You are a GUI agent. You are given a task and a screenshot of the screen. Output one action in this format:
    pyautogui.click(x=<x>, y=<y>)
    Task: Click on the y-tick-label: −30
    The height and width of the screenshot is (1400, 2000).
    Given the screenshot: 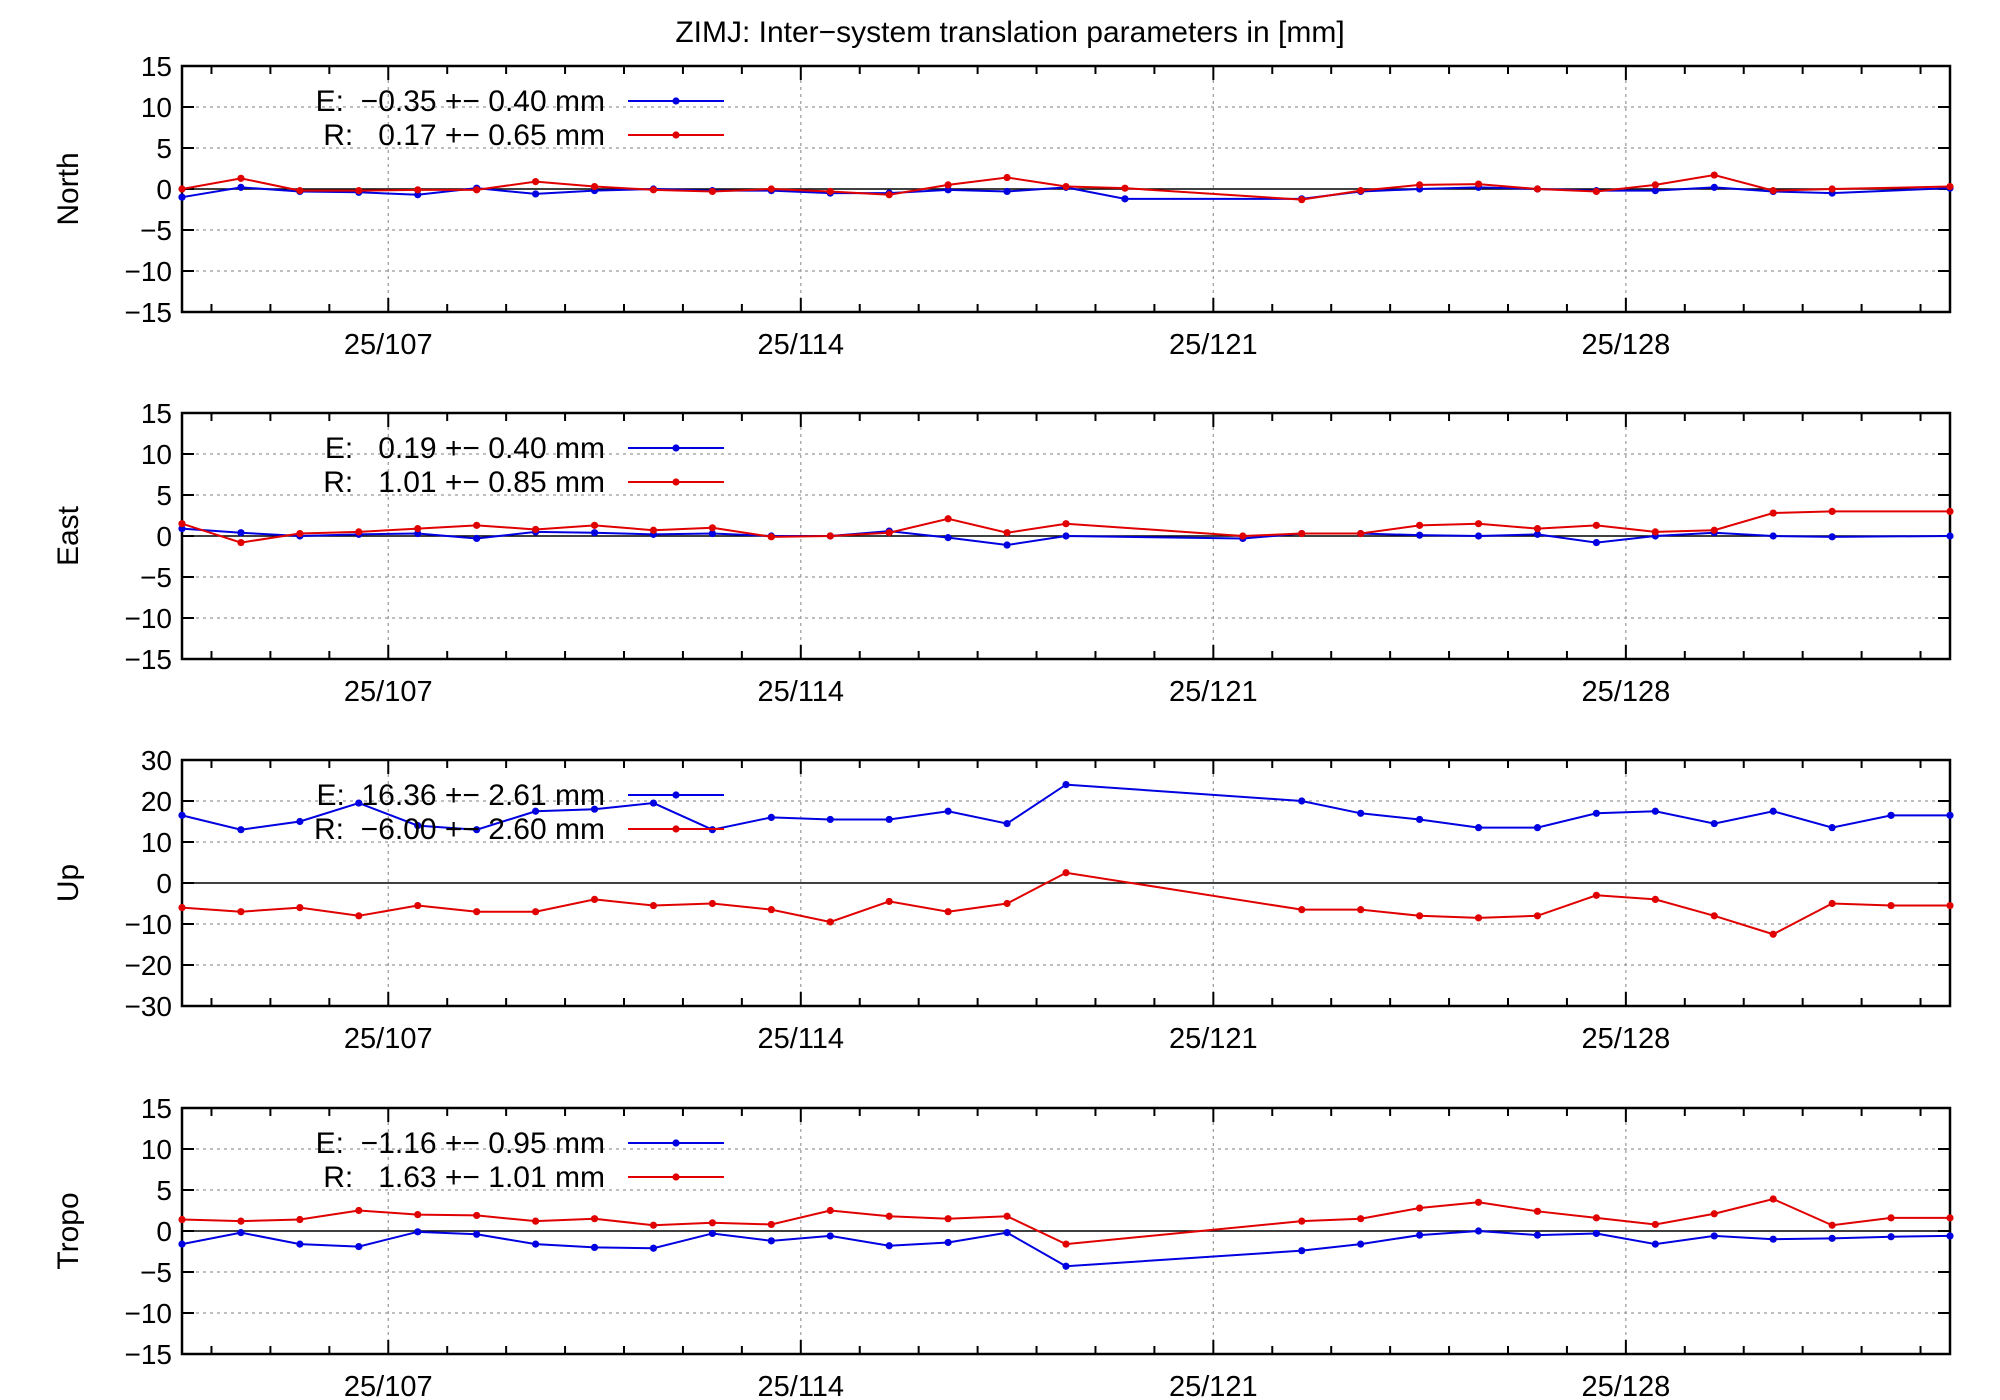 What is the action you would take?
    pyautogui.click(x=149, y=1006)
    